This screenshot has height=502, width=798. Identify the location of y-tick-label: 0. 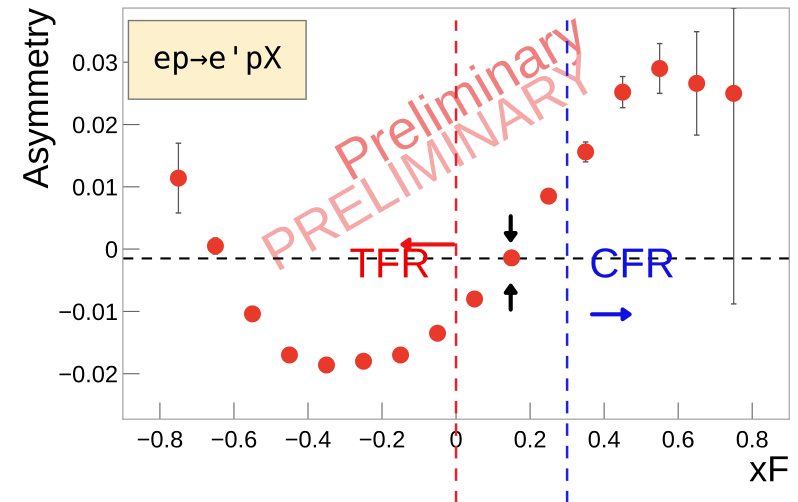
(112, 249).